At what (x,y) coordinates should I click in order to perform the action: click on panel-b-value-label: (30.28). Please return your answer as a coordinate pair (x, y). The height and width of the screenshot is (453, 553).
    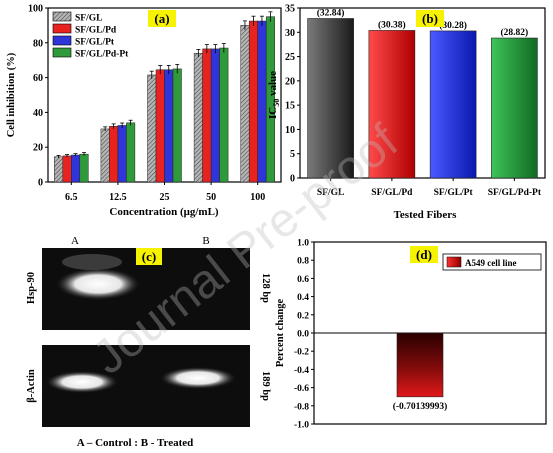
    Looking at the image, I should click on (453, 25).